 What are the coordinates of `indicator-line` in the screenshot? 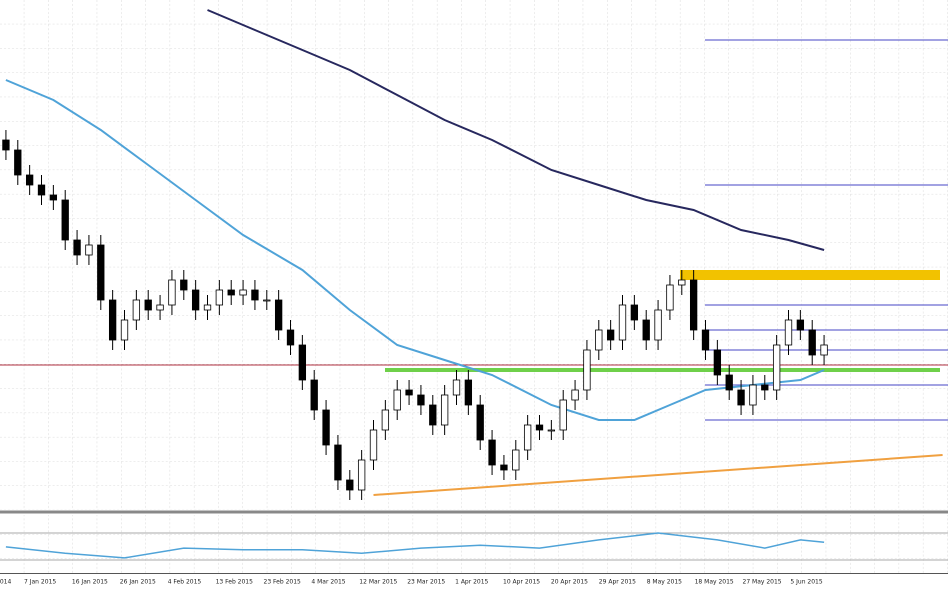 It's located at (658, 475).